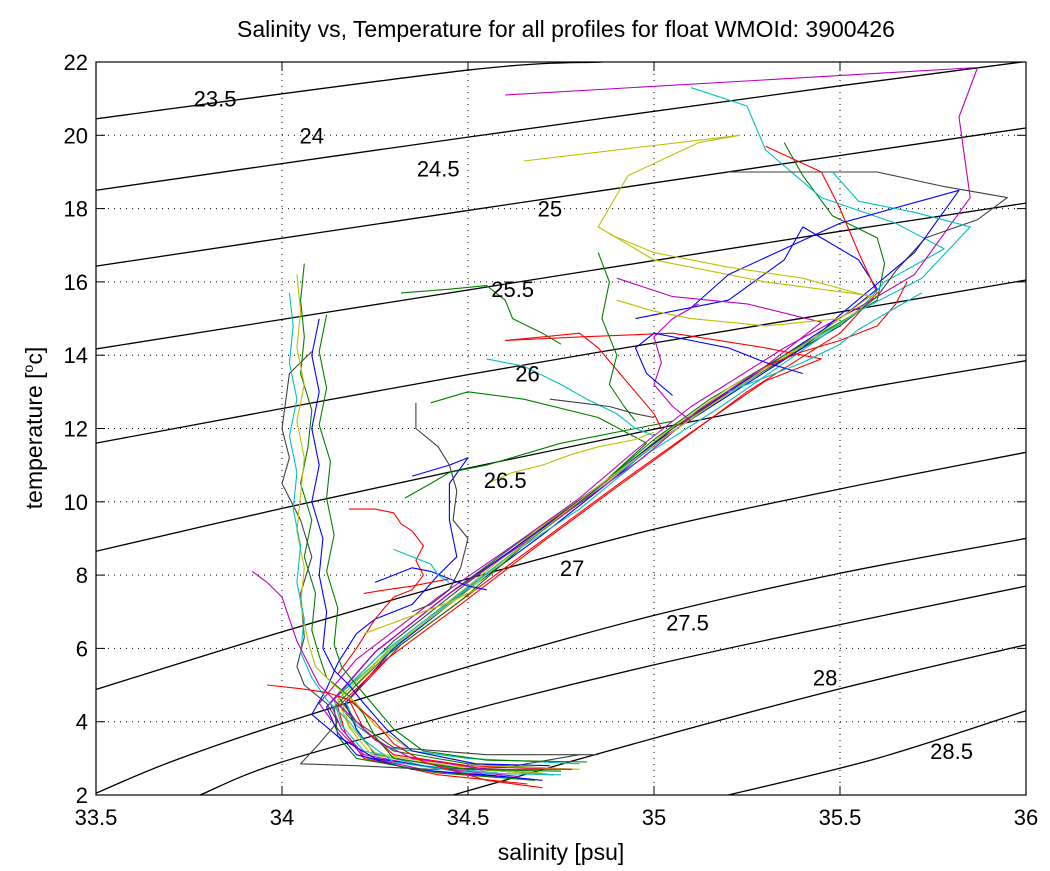  What do you see at coordinates (512, 289) in the screenshot?
I see `density-contour-label: 25.5` at bounding box center [512, 289].